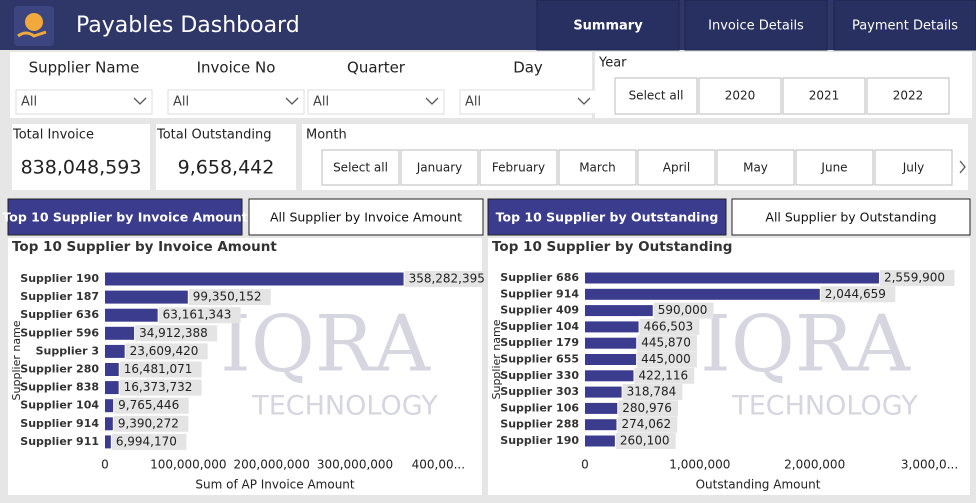  I want to click on y-tick-label: Supplier 187, so click(59, 296).